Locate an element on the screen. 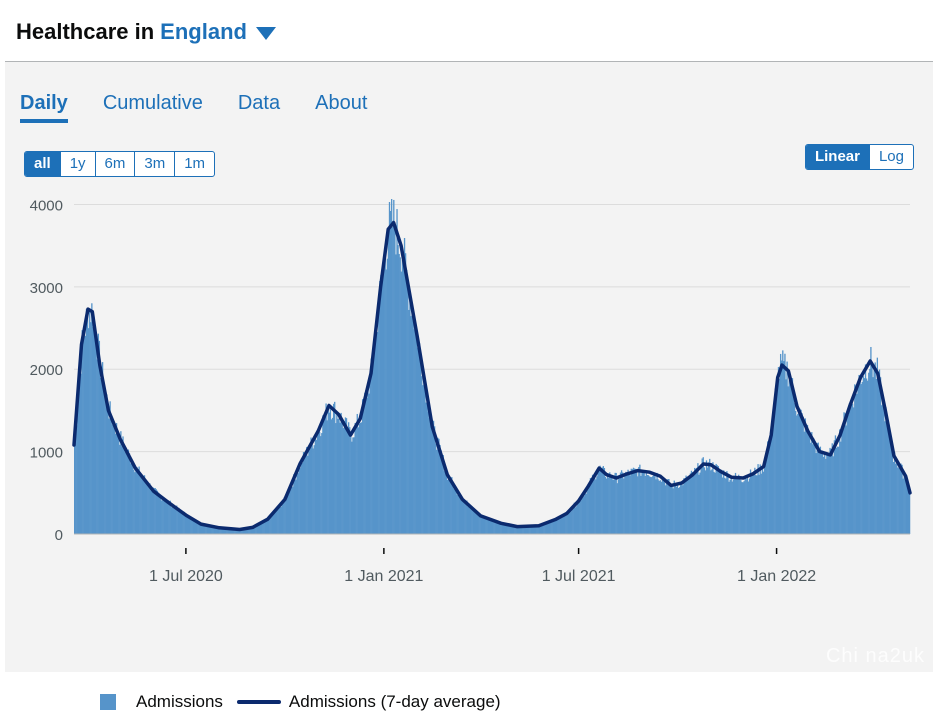 The height and width of the screenshot is (712, 934). chevron-down-icon is located at coordinates (265, 33).